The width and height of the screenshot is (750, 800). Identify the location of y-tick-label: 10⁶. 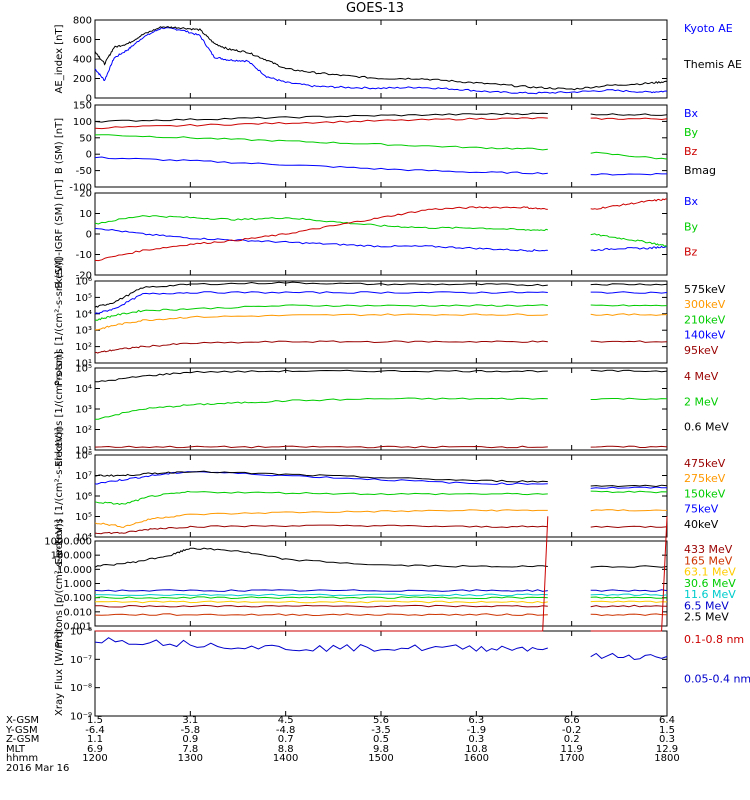
(83, 282).